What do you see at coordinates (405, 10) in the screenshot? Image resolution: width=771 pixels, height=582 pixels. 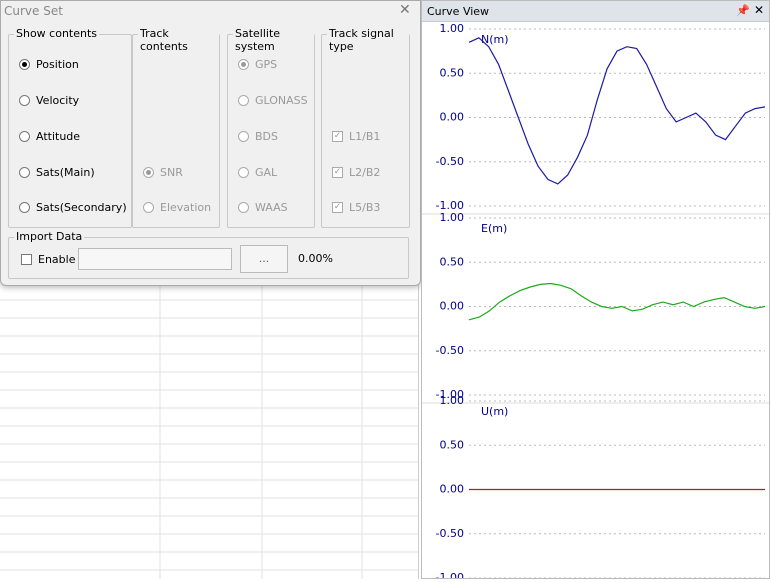 I see `close-button: ✕` at bounding box center [405, 10].